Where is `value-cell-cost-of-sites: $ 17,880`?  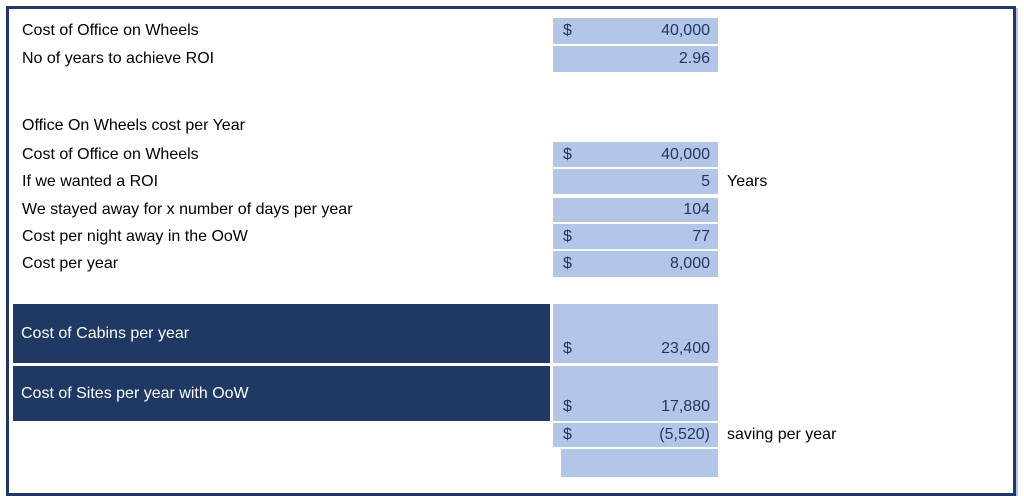
value-cell-cost-of-sites: $ 17,880 is located at coordinates (635, 393).